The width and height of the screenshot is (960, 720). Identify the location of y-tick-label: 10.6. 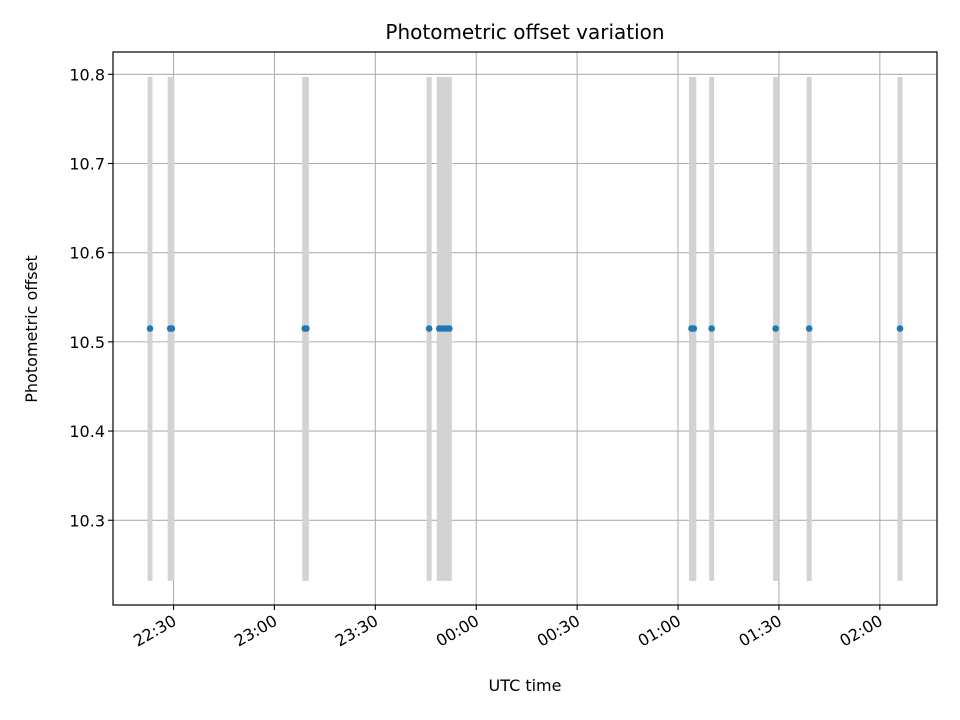
(87, 253).